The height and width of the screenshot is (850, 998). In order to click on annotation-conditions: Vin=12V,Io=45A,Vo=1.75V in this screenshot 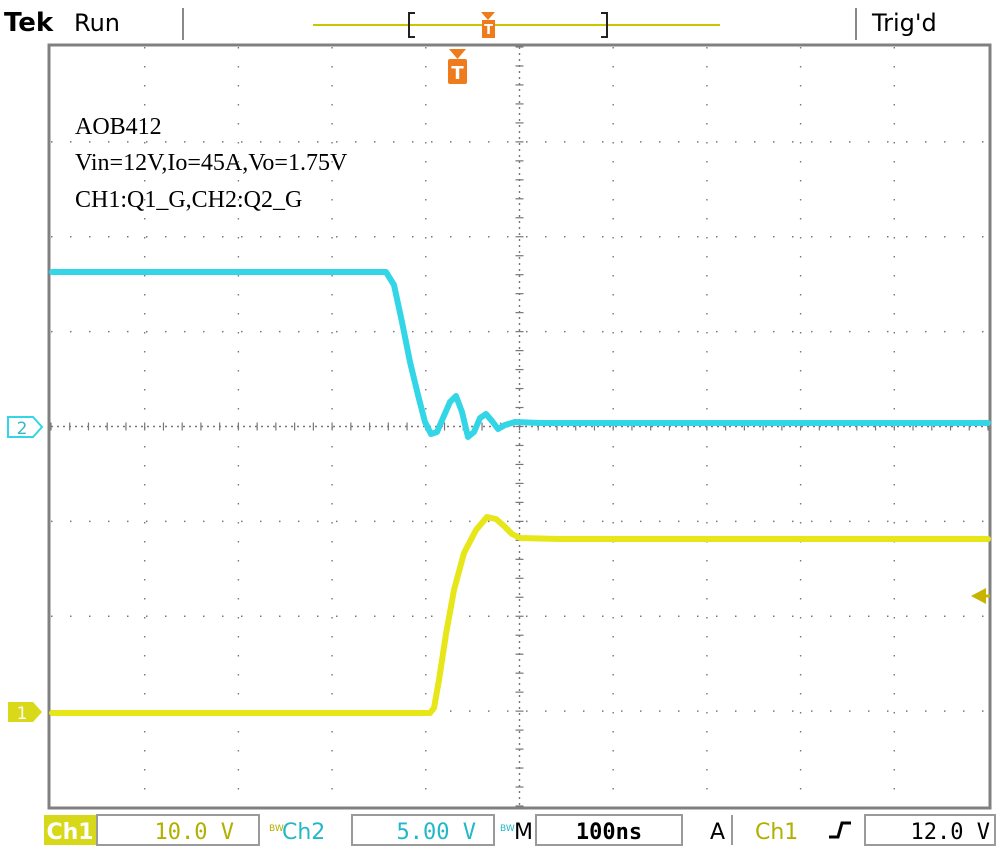, I will do `click(211, 163)`.